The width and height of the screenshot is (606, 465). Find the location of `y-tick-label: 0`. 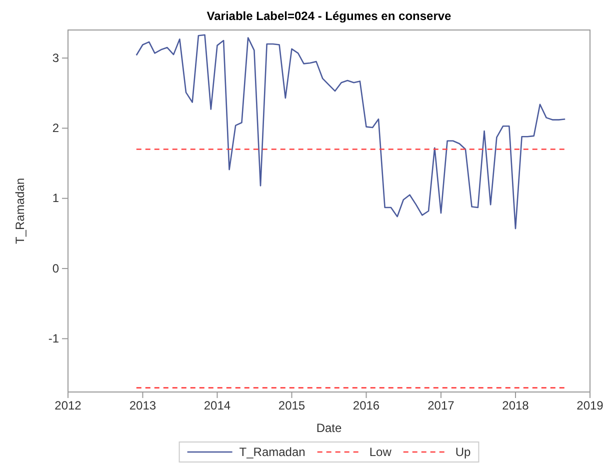

y-tick-label: 0 is located at coordinates (56, 268).